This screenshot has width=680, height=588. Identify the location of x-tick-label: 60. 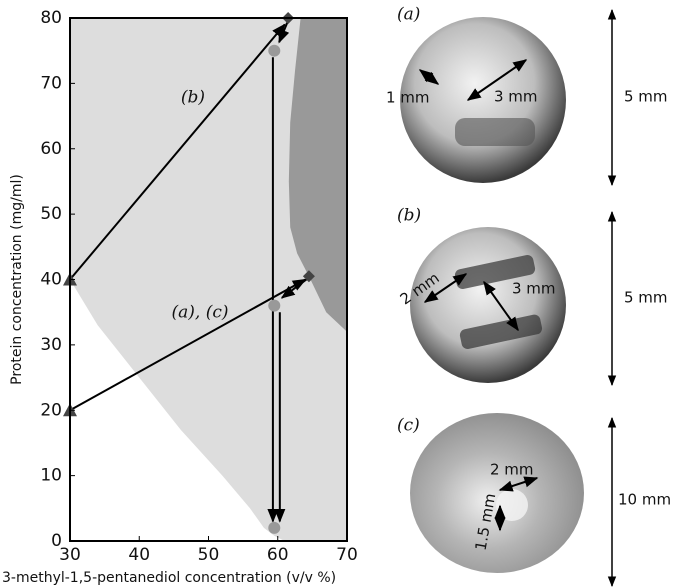
(278, 555).